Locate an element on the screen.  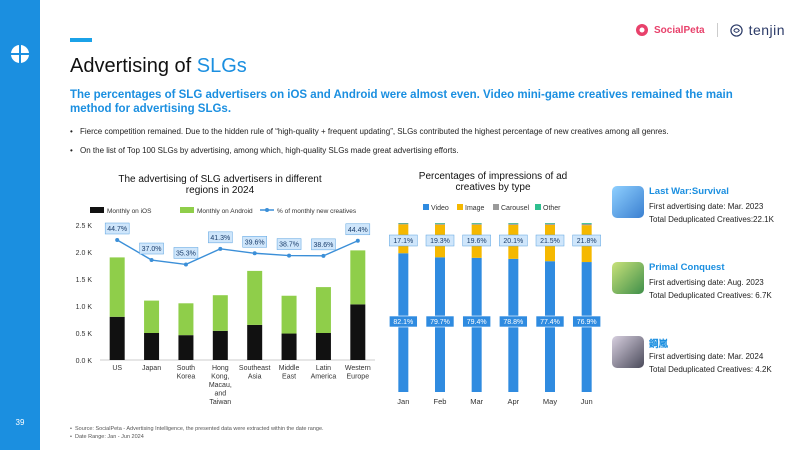
x-tick-label: Japan is located at coordinates (151, 368).